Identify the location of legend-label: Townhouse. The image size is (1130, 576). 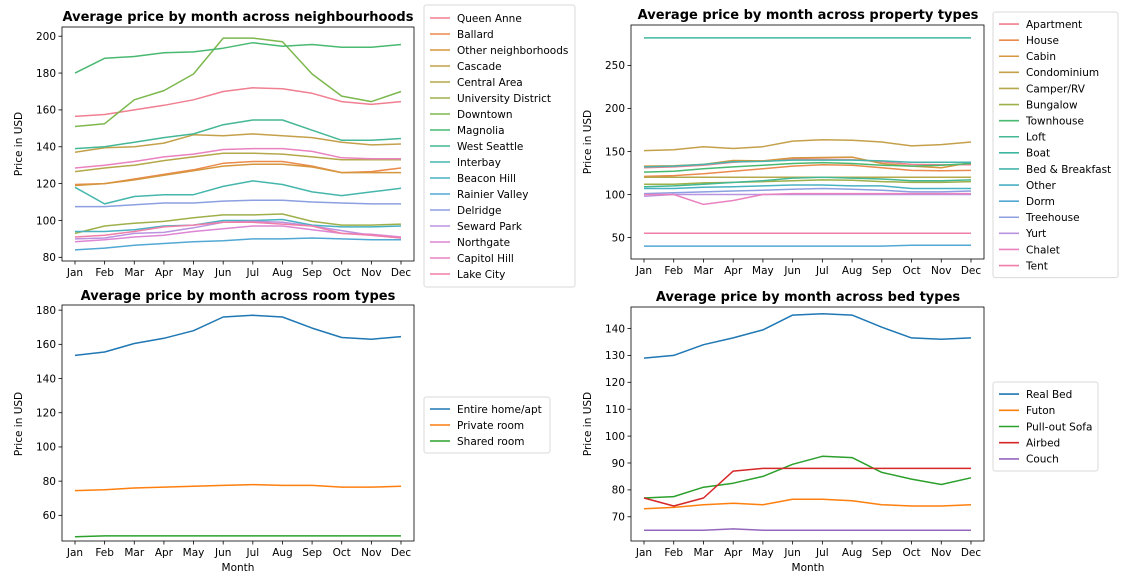
(1054, 121).